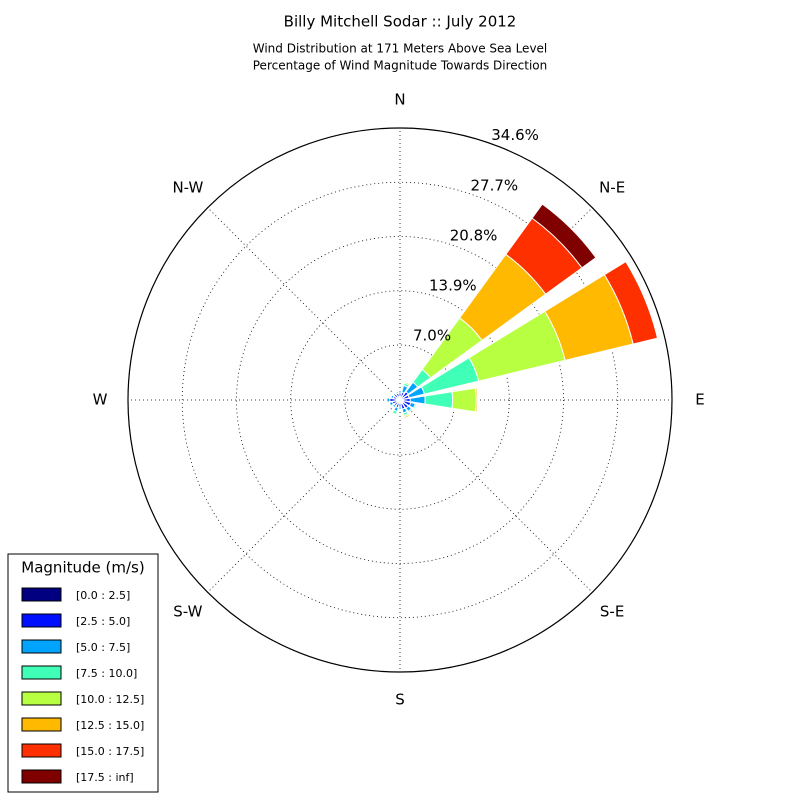  Describe the element at coordinates (105, 777) in the screenshot. I see `legend-label: [17.5 : inf]` at that location.